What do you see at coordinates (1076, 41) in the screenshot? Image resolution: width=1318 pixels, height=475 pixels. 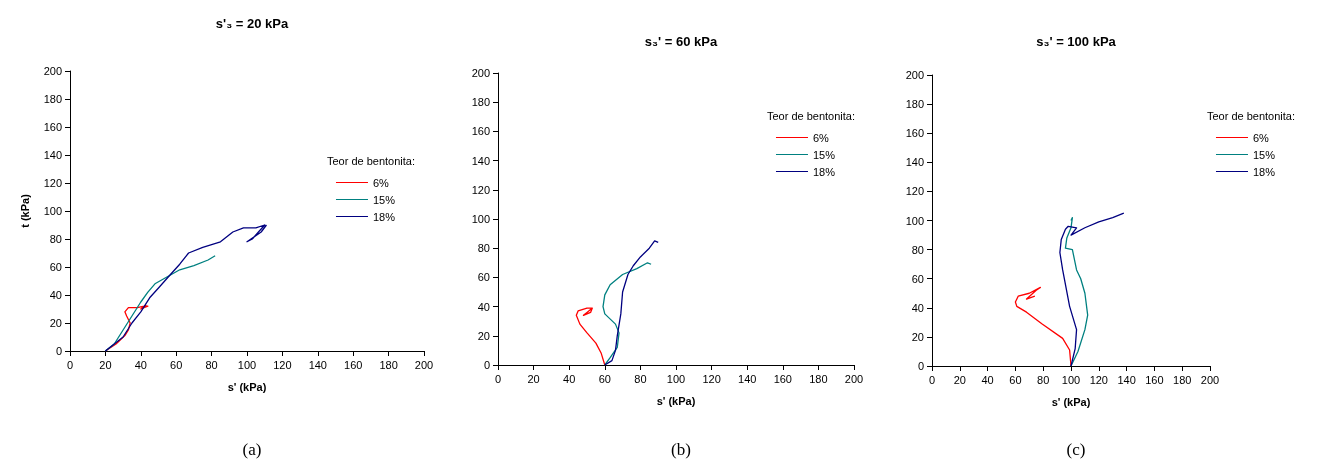 I see `chart-title: s₃' = 100 kPa` at bounding box center [1076, 41].